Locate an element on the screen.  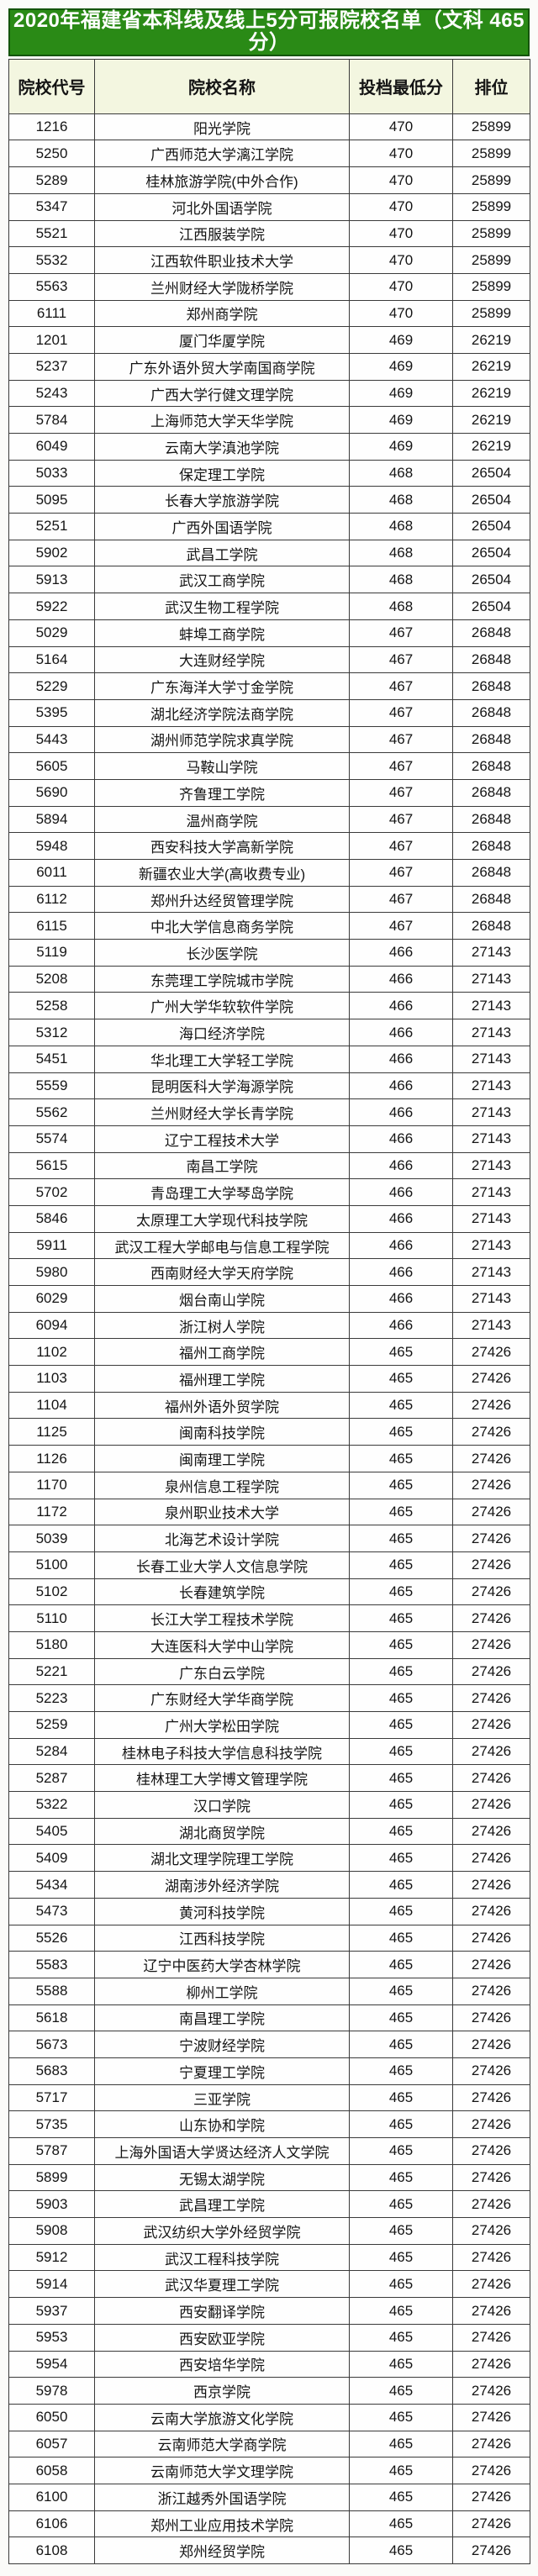
table-row: 6029 烟台南山学院 466 27143 is located at coordinates (269, 1299).